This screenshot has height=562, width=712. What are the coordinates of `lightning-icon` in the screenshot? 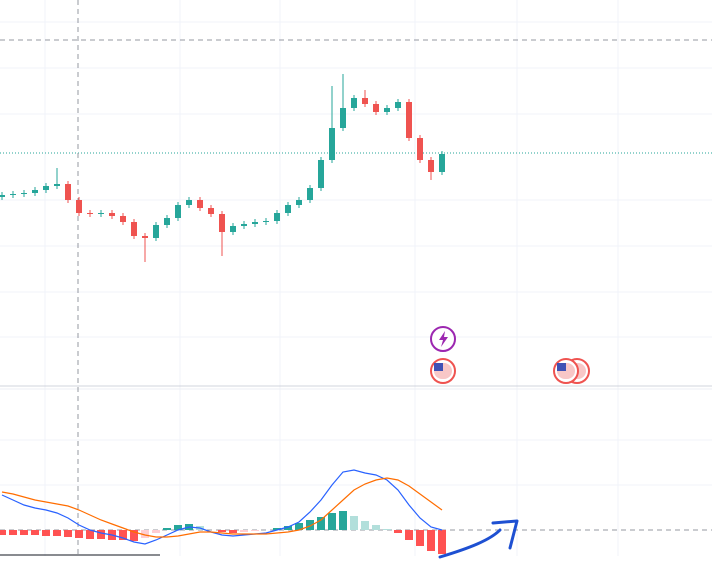 It's located at (443, 339).